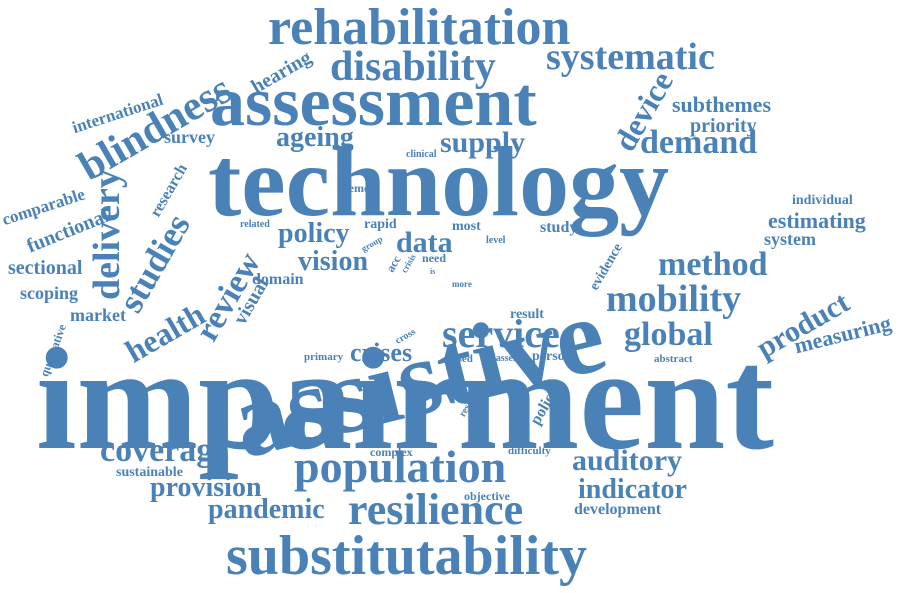 This screenshot has width=900, height=593. Describe the element at coordinates (699, 142) in the screenshot. I see `word-demand: demand` at that location.